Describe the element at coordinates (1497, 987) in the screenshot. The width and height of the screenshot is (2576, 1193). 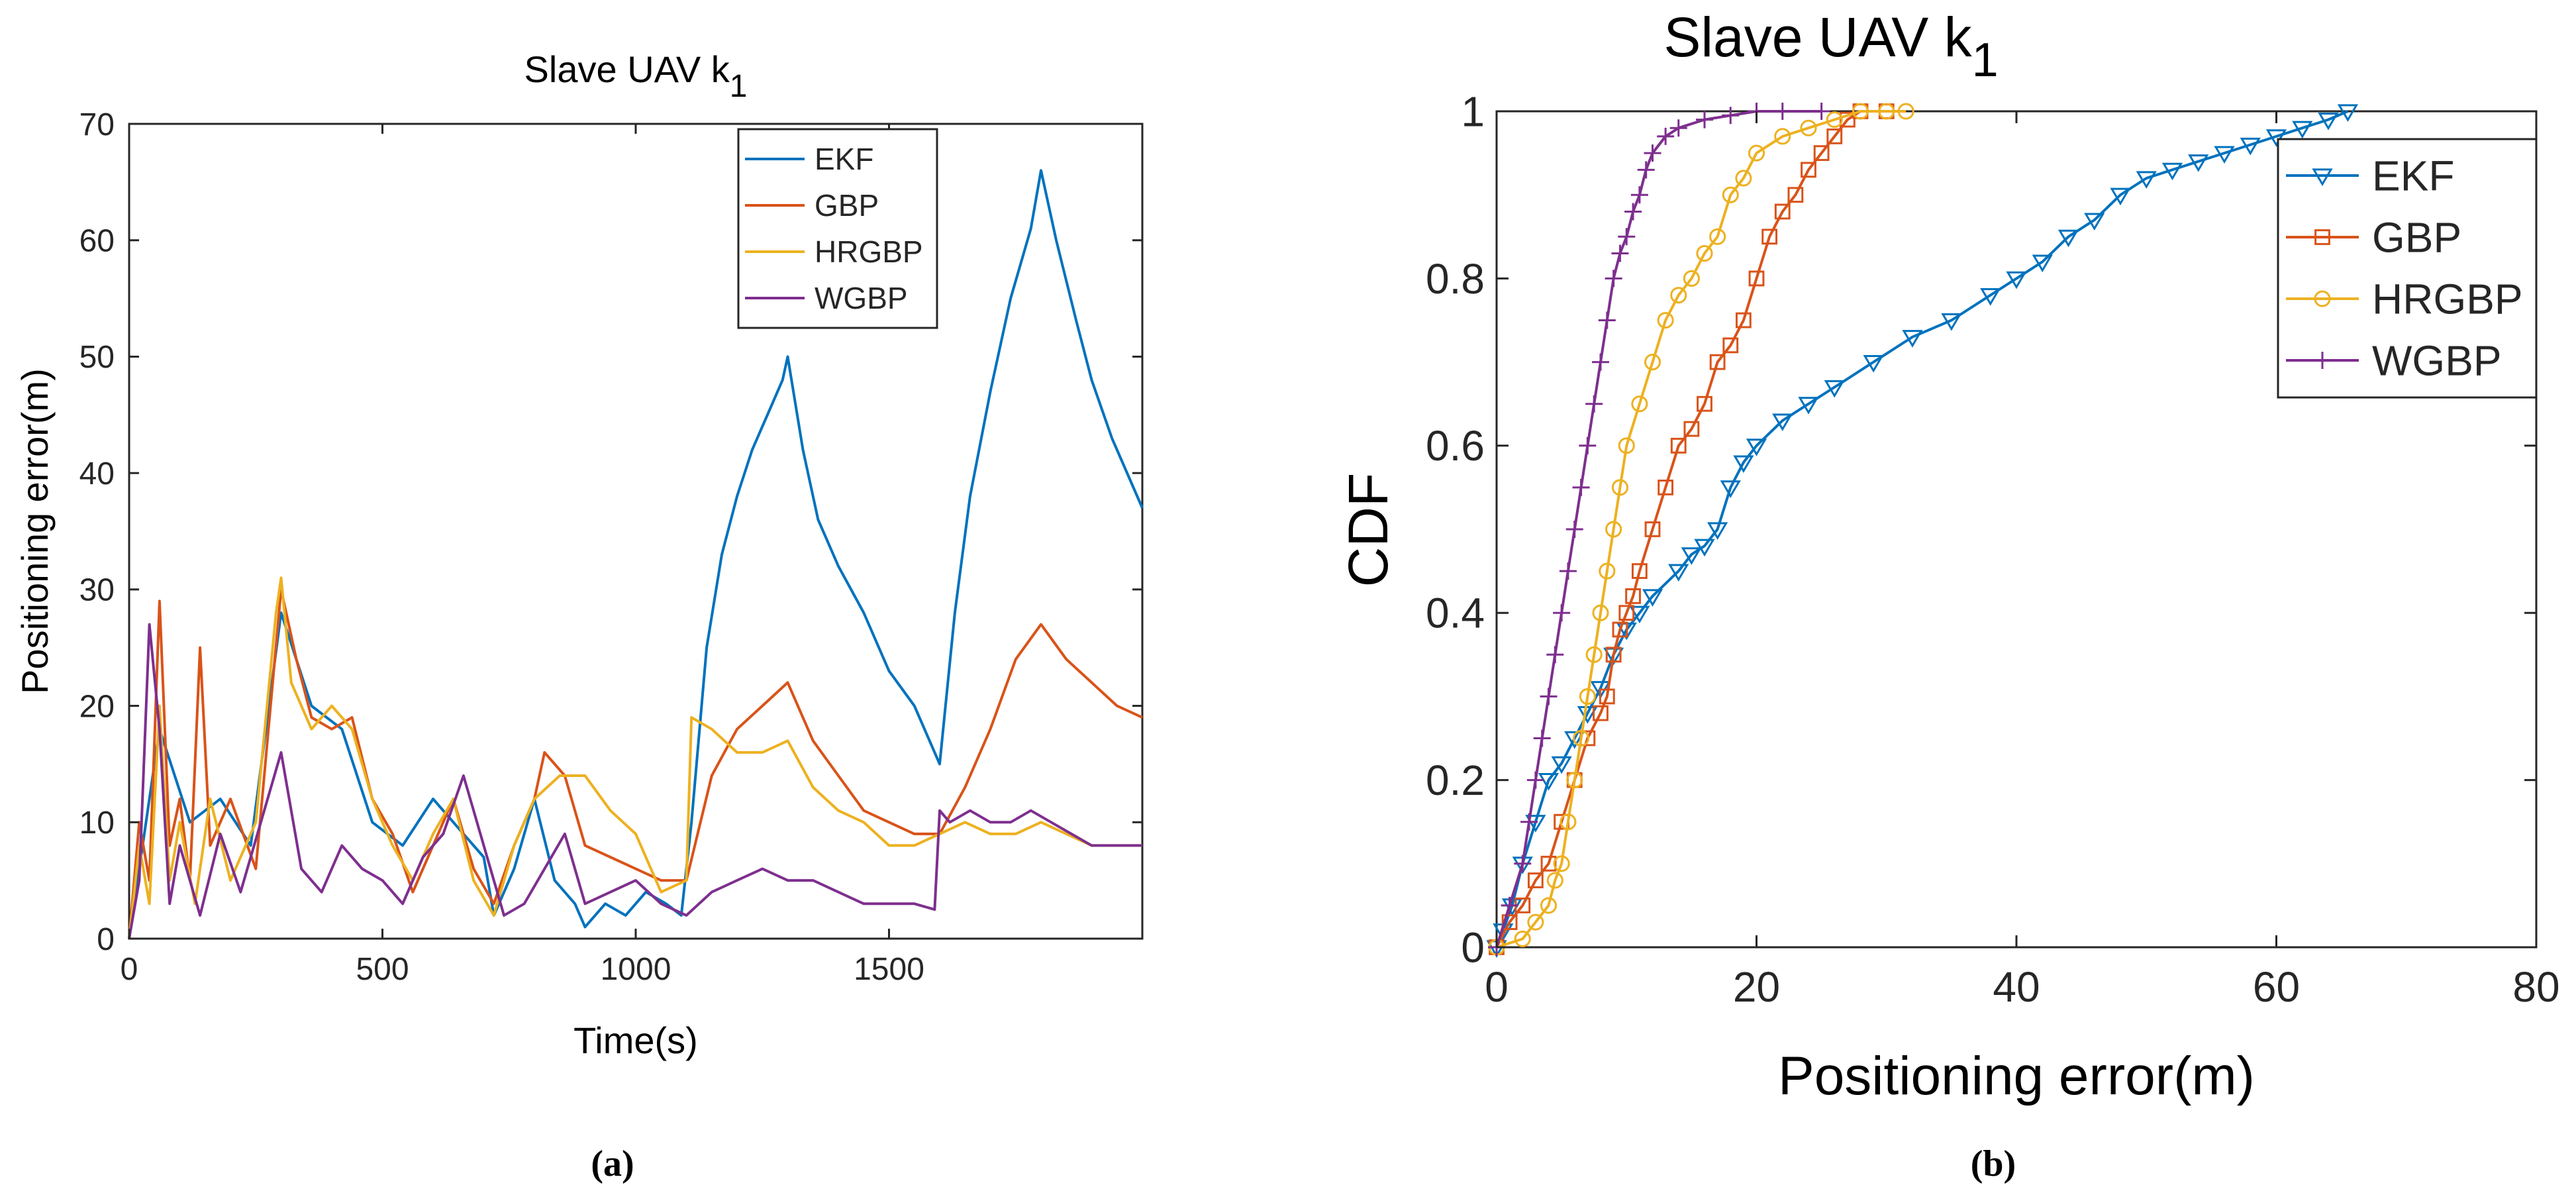
I see `x-tick-label: 0` at that location.